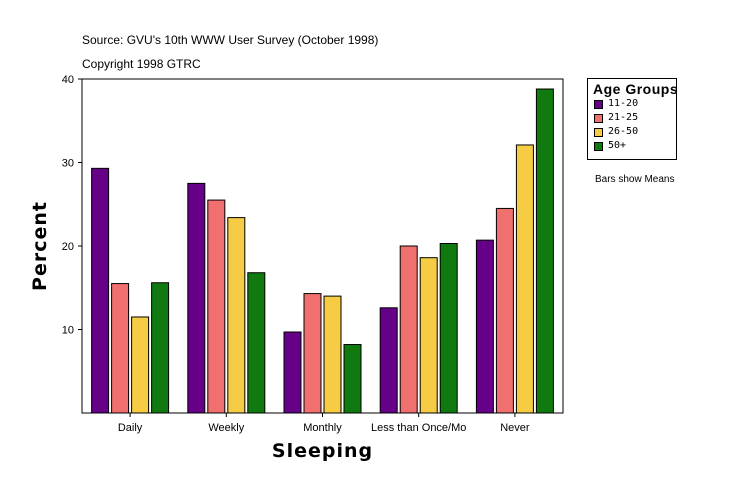 The height and width of the screenshot is (496, 739). Describe the element at coordinates (623, 117) in the screenshot. I see `legend-label: 21-25` at that location.